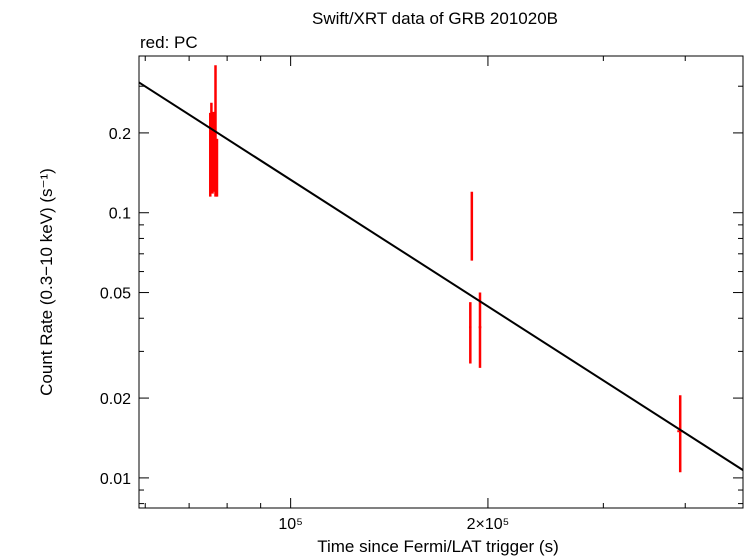 The height and width of the screenshot is (558, 746). What do you see at coordinates (290, 524) in the screenshot?
I see `x-tick-label: 10⁵` at bounding box center [290, 524].